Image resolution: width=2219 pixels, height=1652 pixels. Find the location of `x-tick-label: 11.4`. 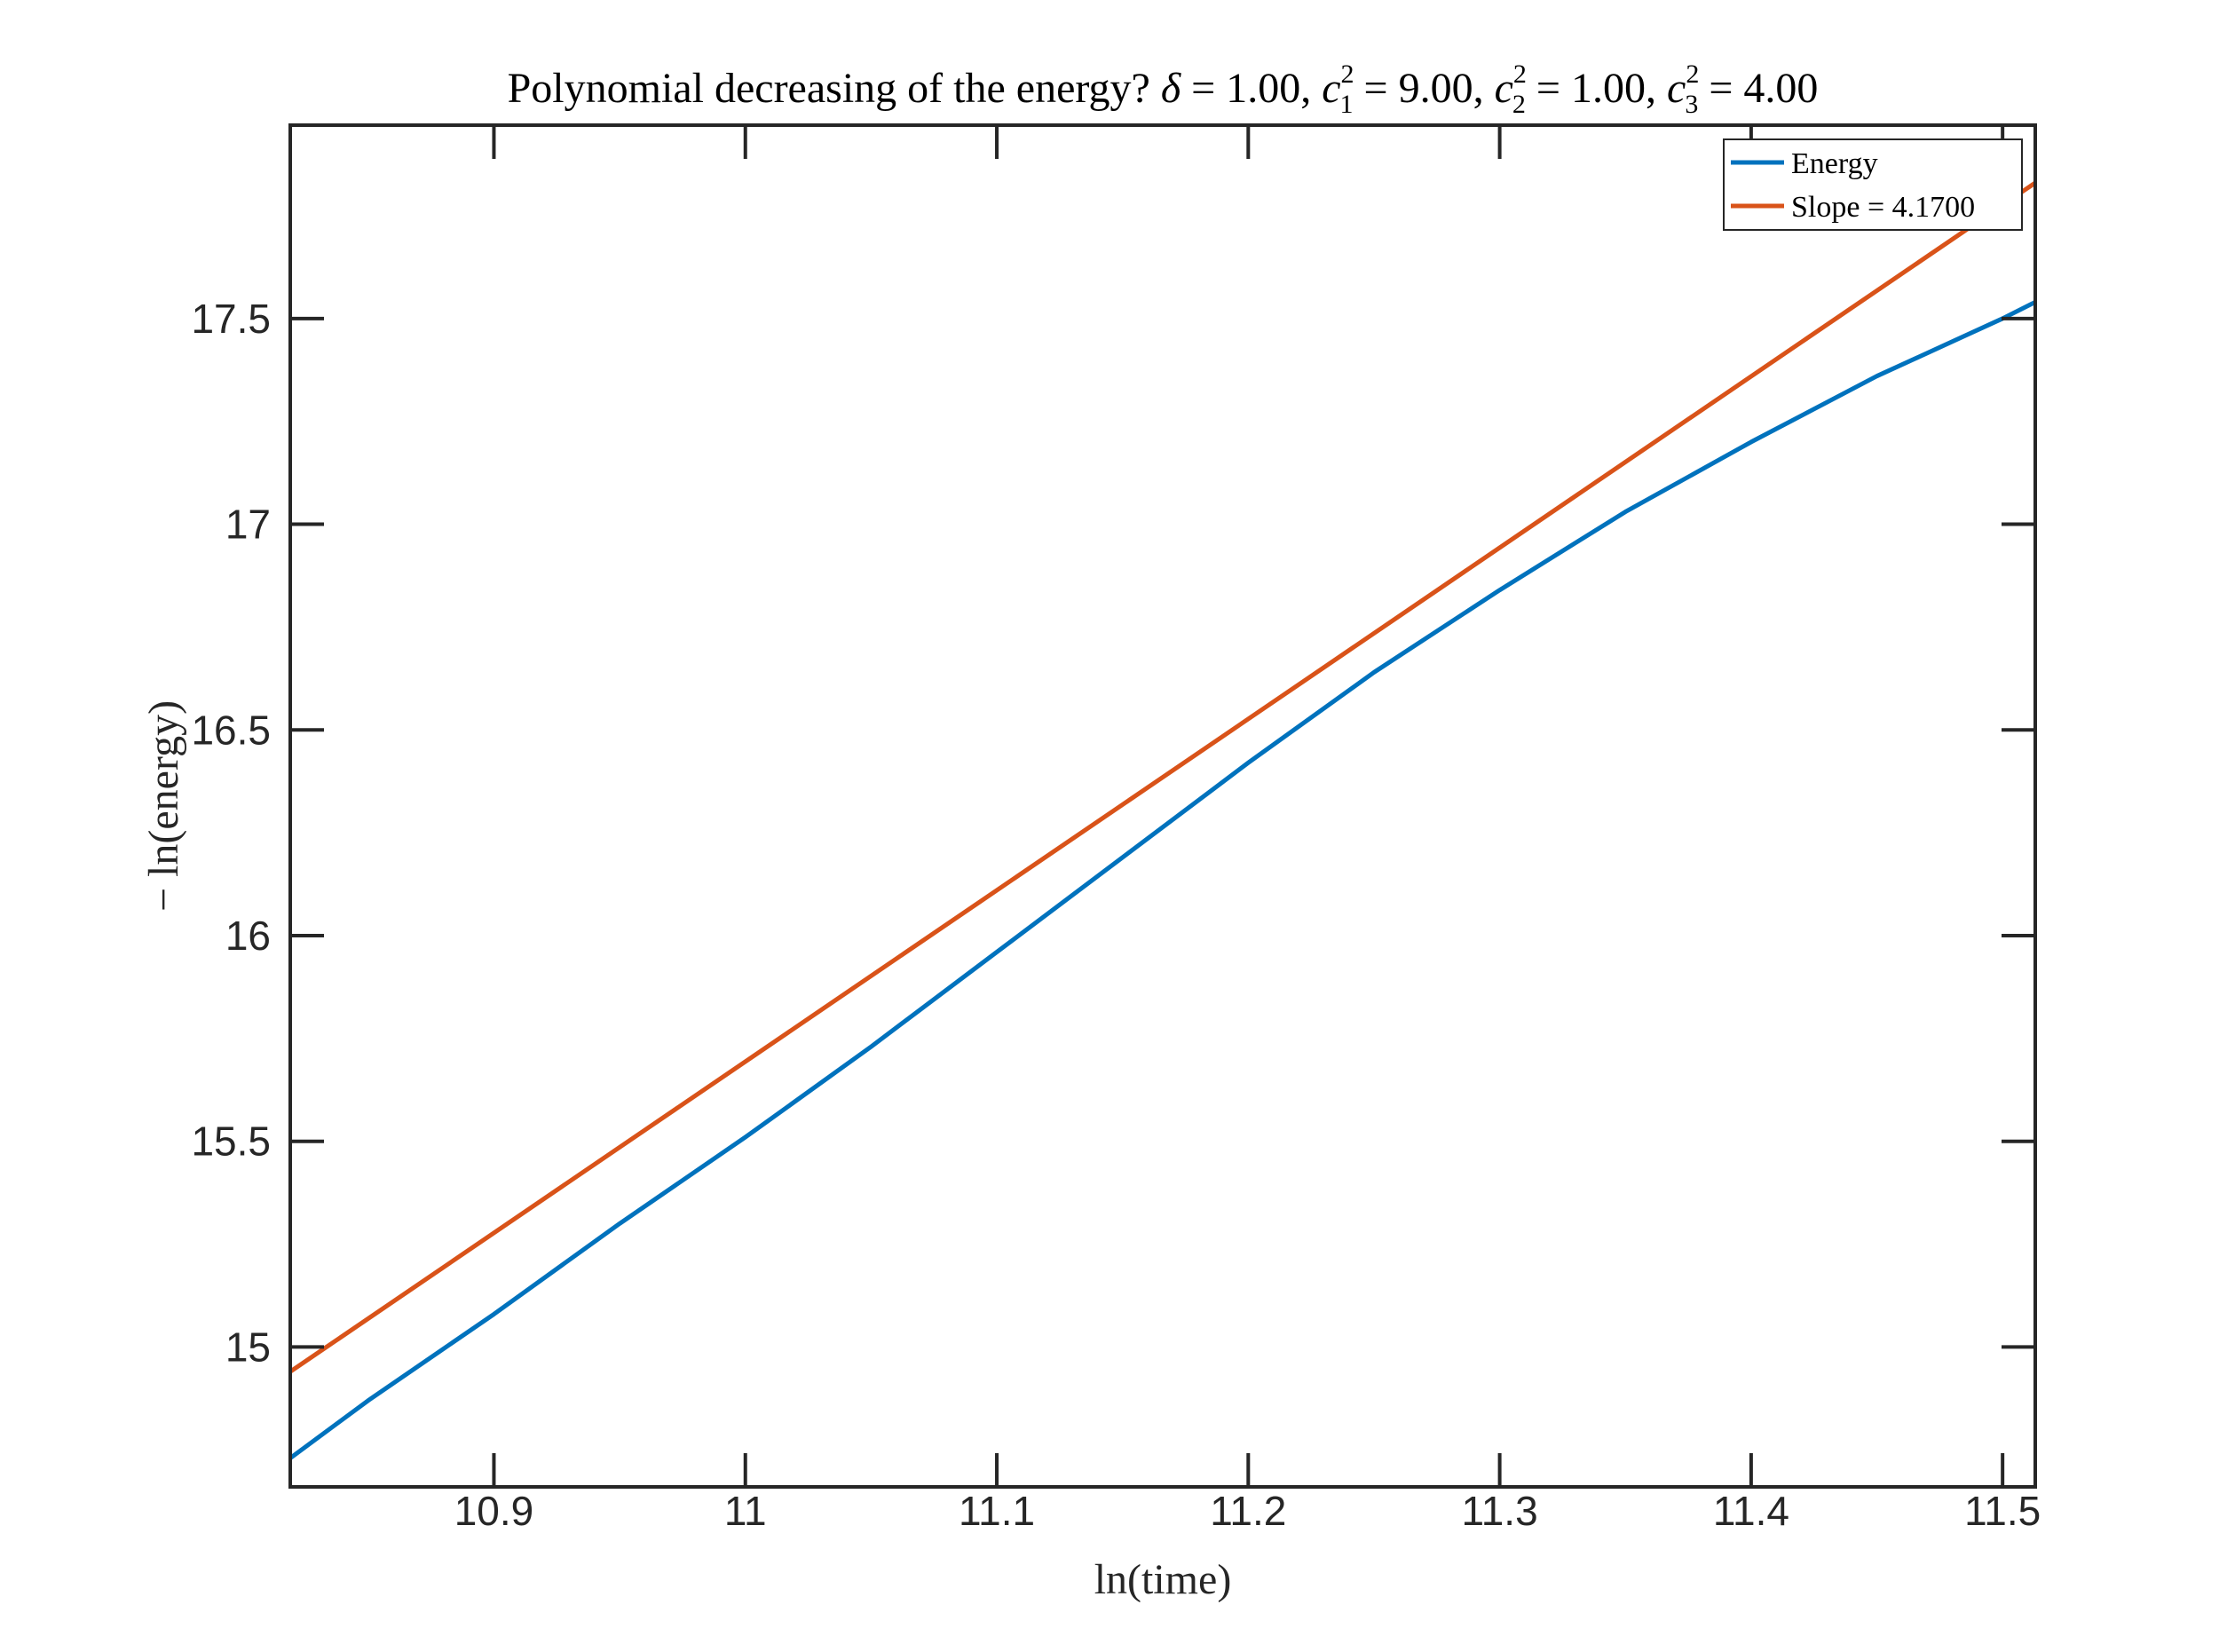

x-tick-label: 11.4 is located at coordinates (1751, 1511).